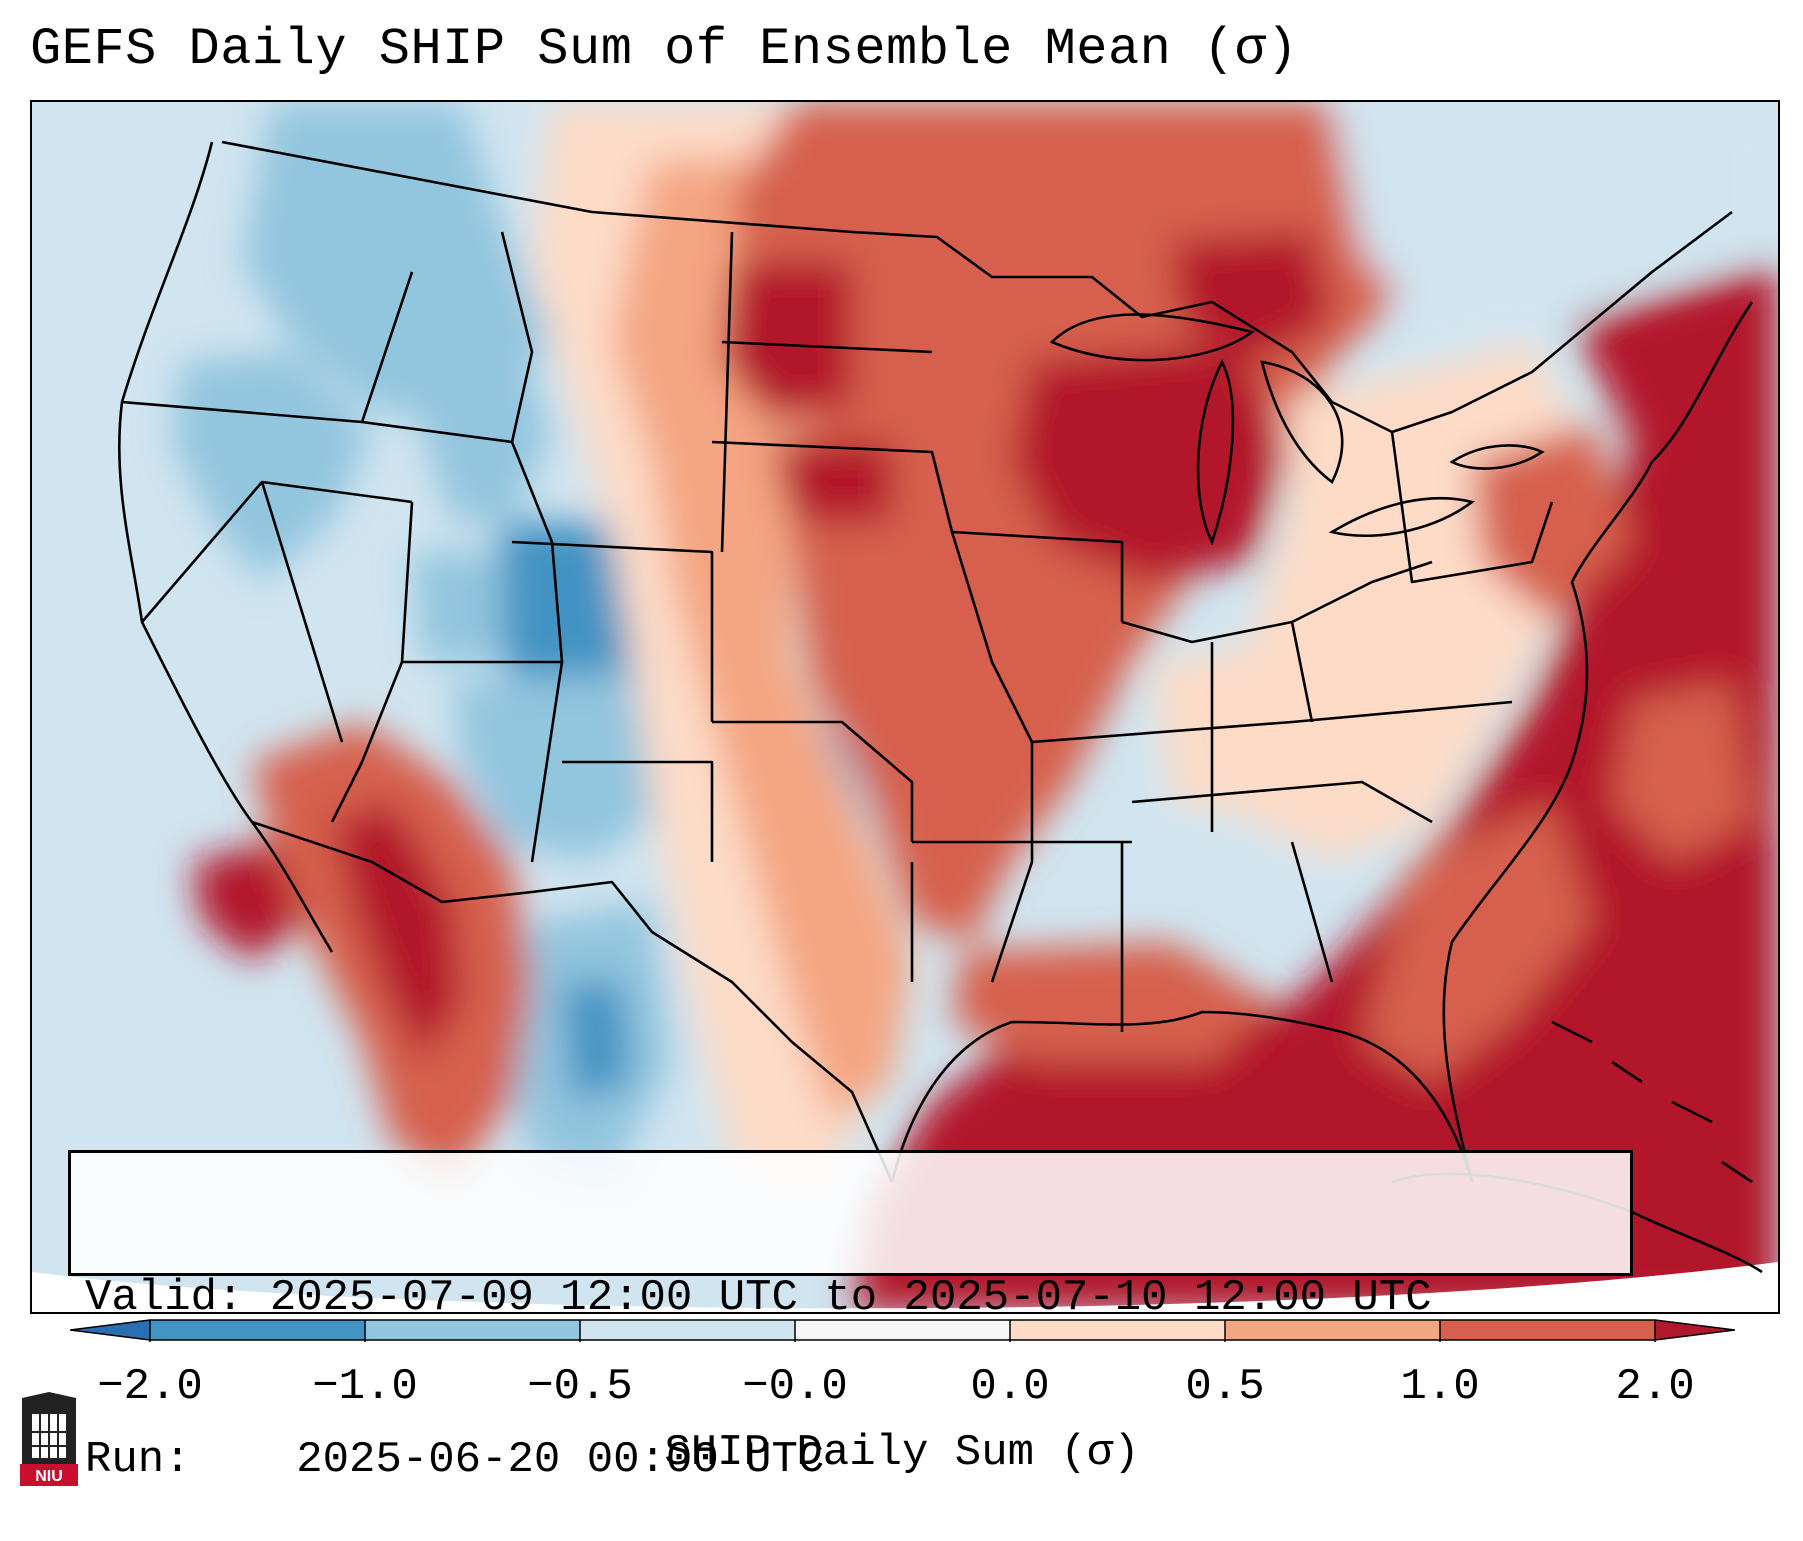  I want to click on projection-edge, so click(905, 1287).